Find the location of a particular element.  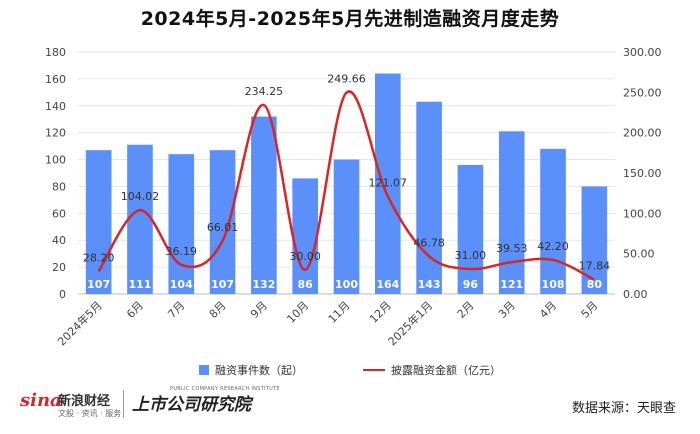

bar-value-label: 100 is located at coordinates (346, 284).